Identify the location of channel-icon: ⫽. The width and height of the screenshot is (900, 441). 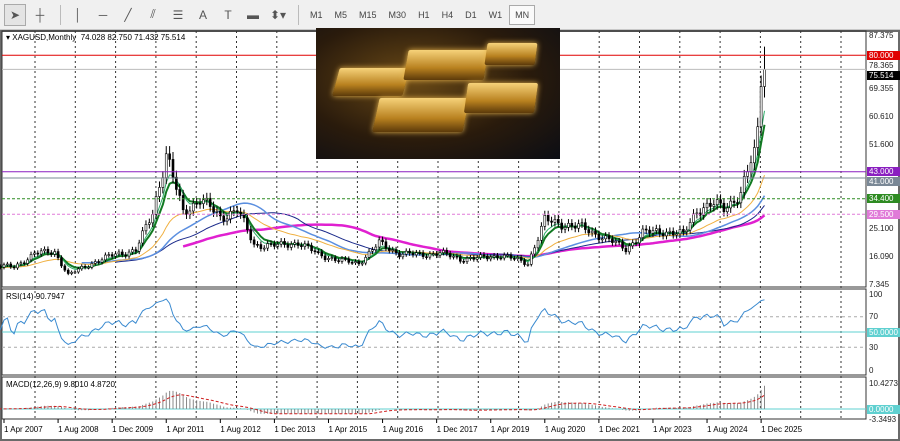
(153, 14).